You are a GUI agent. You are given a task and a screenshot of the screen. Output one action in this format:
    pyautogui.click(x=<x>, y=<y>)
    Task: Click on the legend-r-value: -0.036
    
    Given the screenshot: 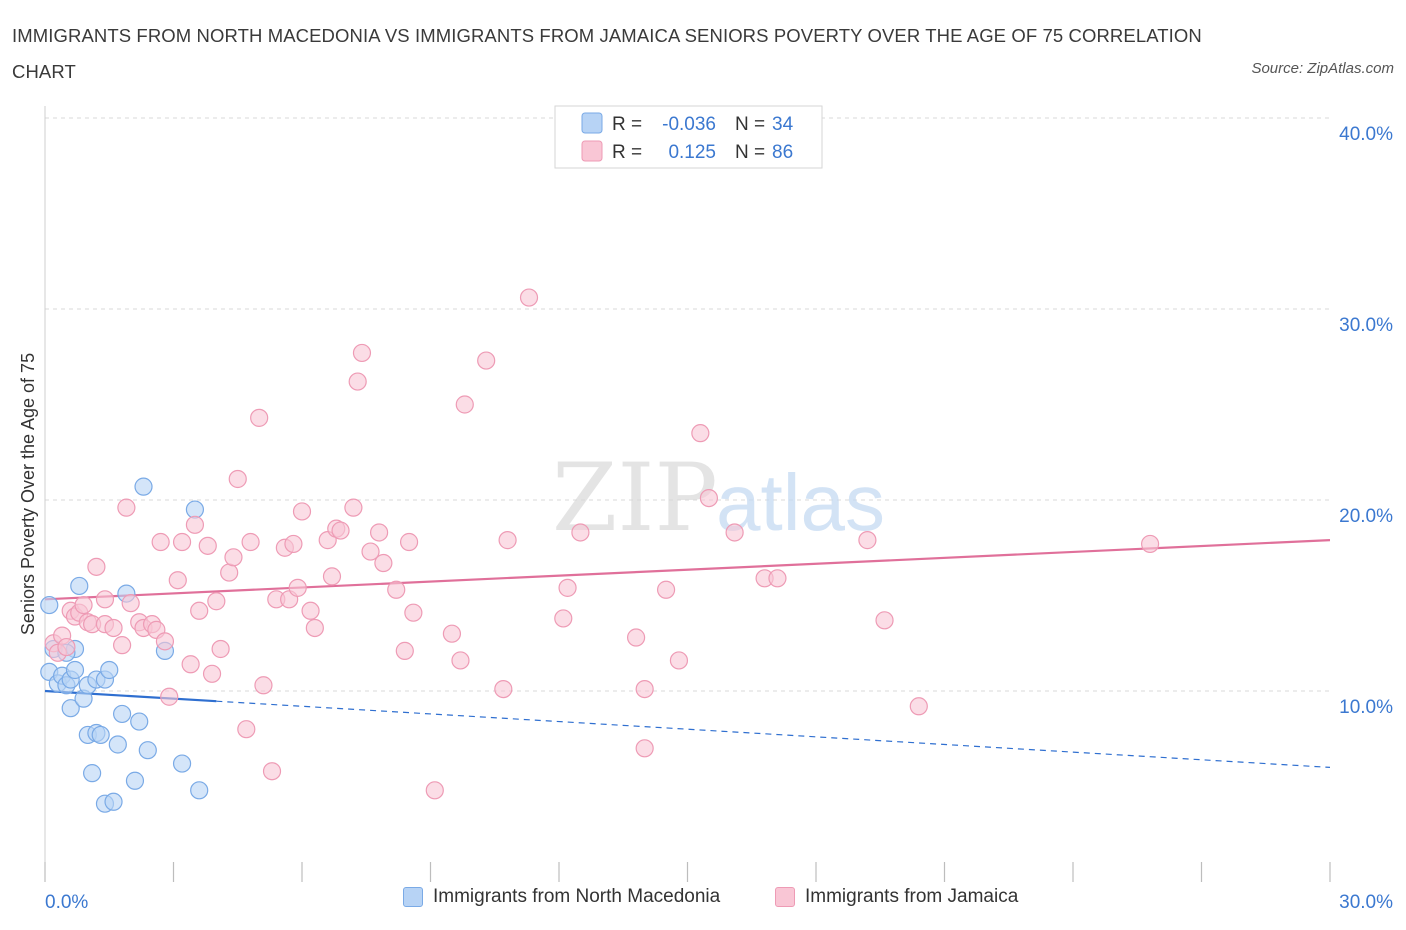 What is the action you would take?
    pyautogui.click(x=689, y=124)
    